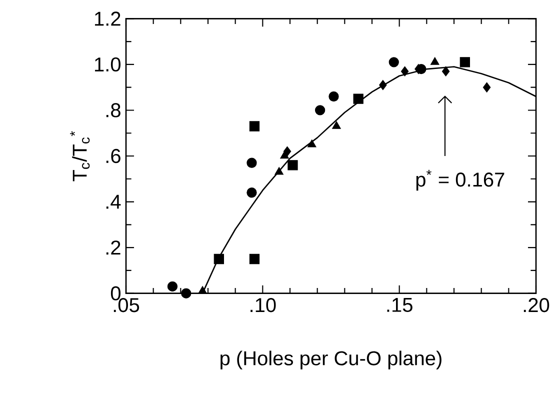 This screenshot has height=400, width=556. Describe the element at coordinates (115, 293) in the screenshot. I see `y-tick-label: 0` at that location.